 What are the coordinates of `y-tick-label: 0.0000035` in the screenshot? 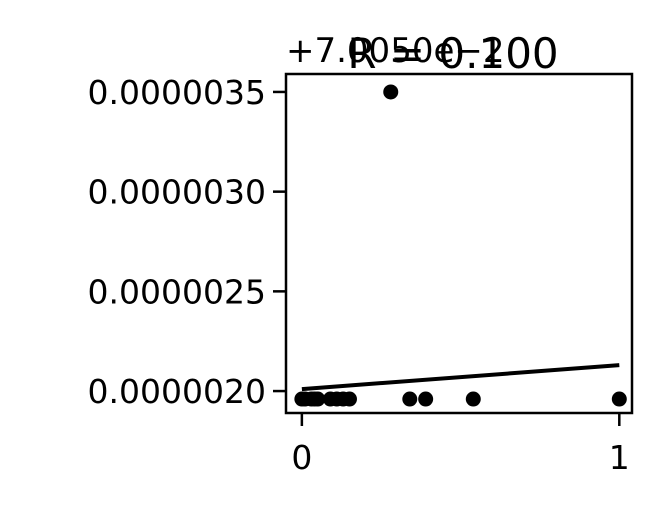 It's located at (177, 92).